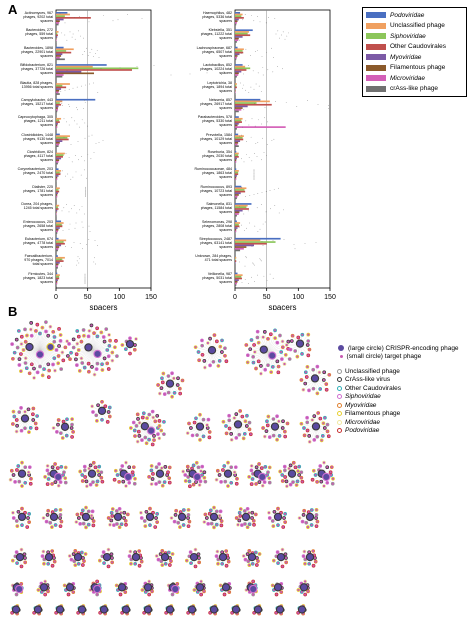 Image resolution: width=474 pixels, height=620 pixels. Describe the element at coordinates (339, 371) in the screenshot. I see `ring-swatch` at that location.